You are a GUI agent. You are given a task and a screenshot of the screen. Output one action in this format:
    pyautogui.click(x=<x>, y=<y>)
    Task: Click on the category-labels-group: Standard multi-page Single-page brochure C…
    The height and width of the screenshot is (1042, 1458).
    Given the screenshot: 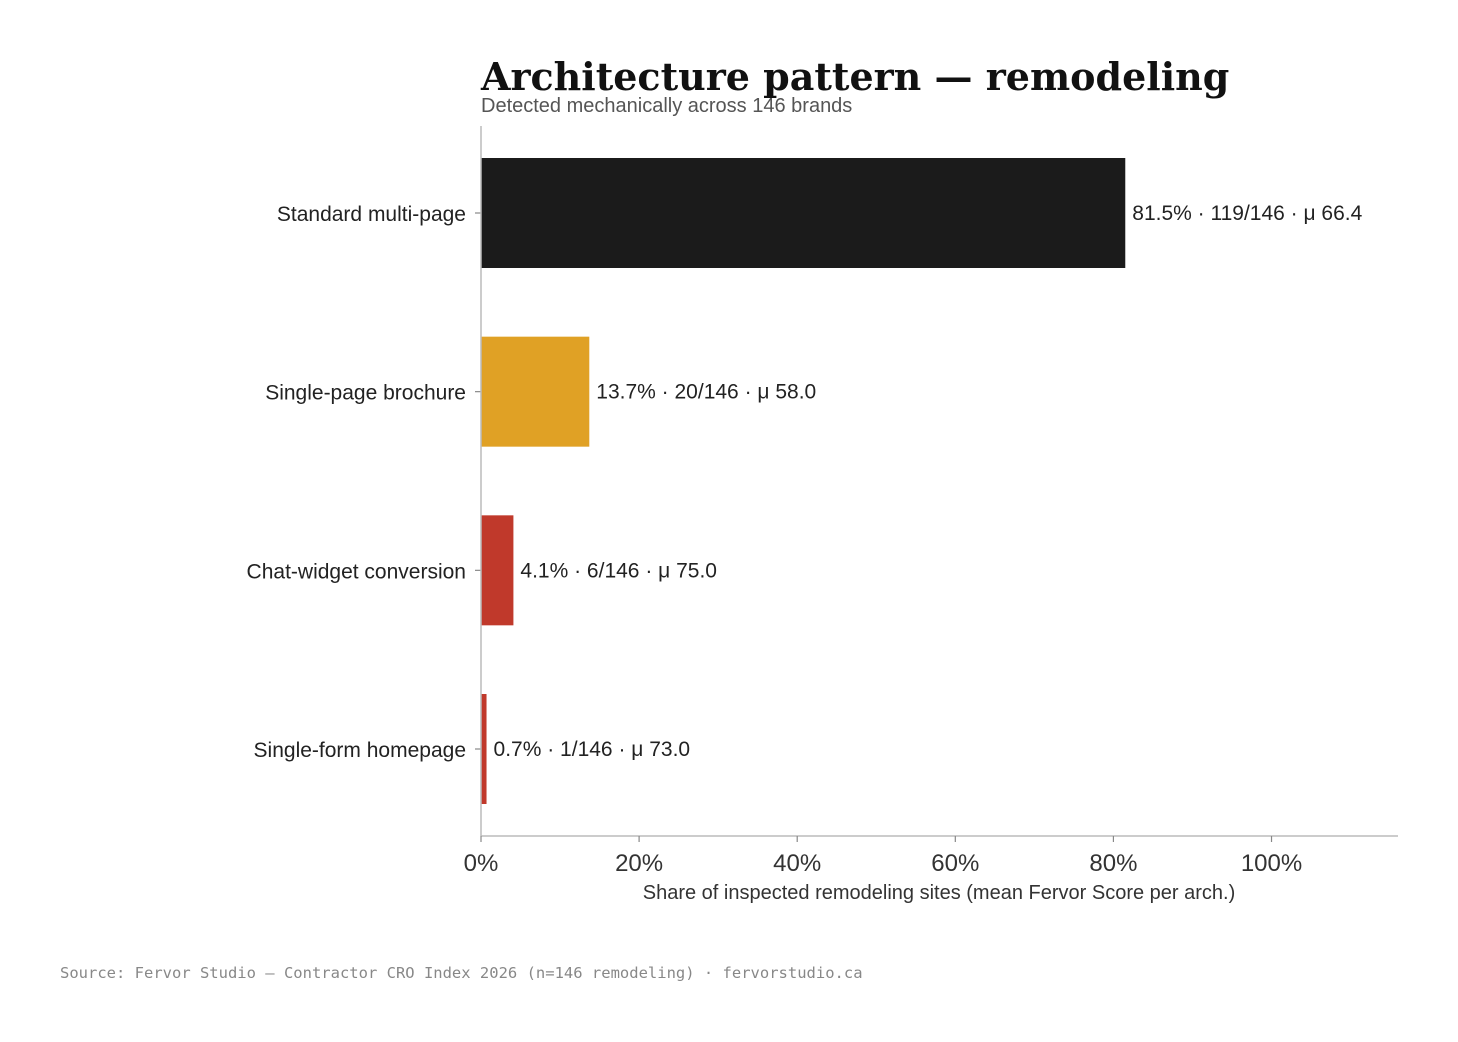 What is the action you would take?
    pyautogui.click(x=364, y=482)
    